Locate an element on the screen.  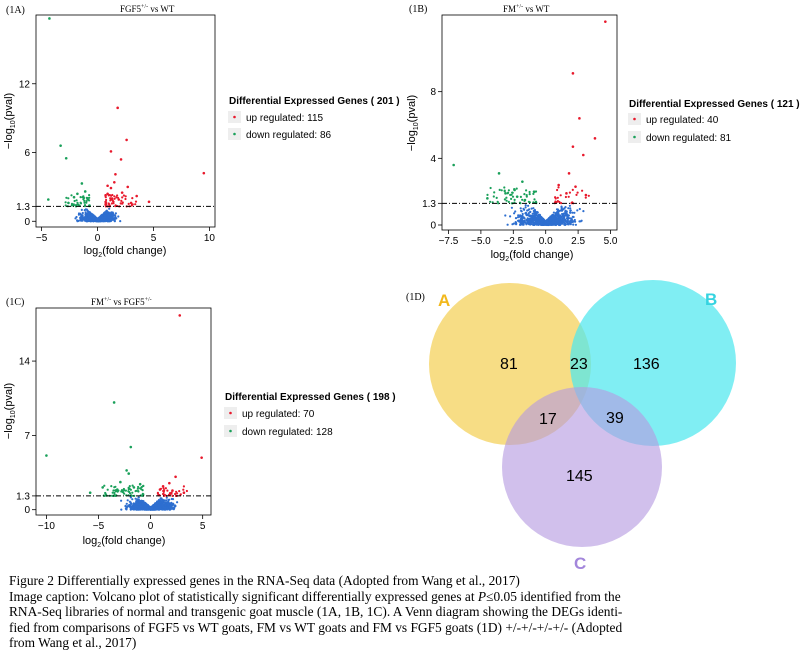
plot-title: FGF5+/- vs WT is located at coordinates (147, 9).